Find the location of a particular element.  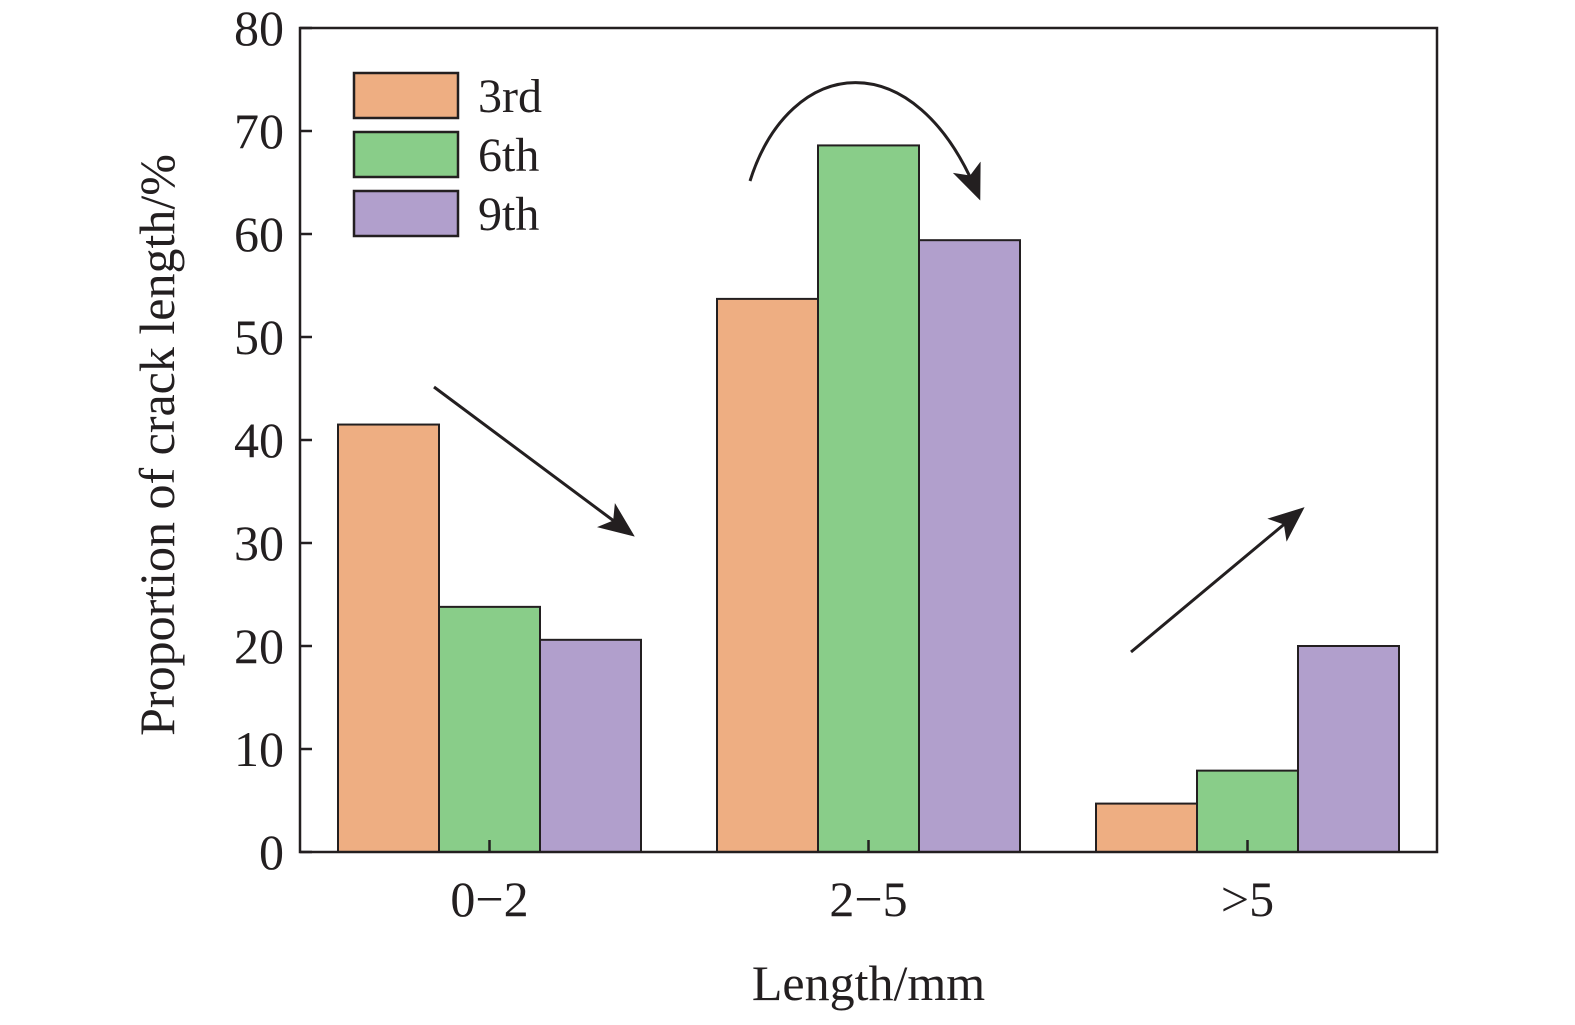

x-tick-label: >5 is located at coordinates (1247, 899).